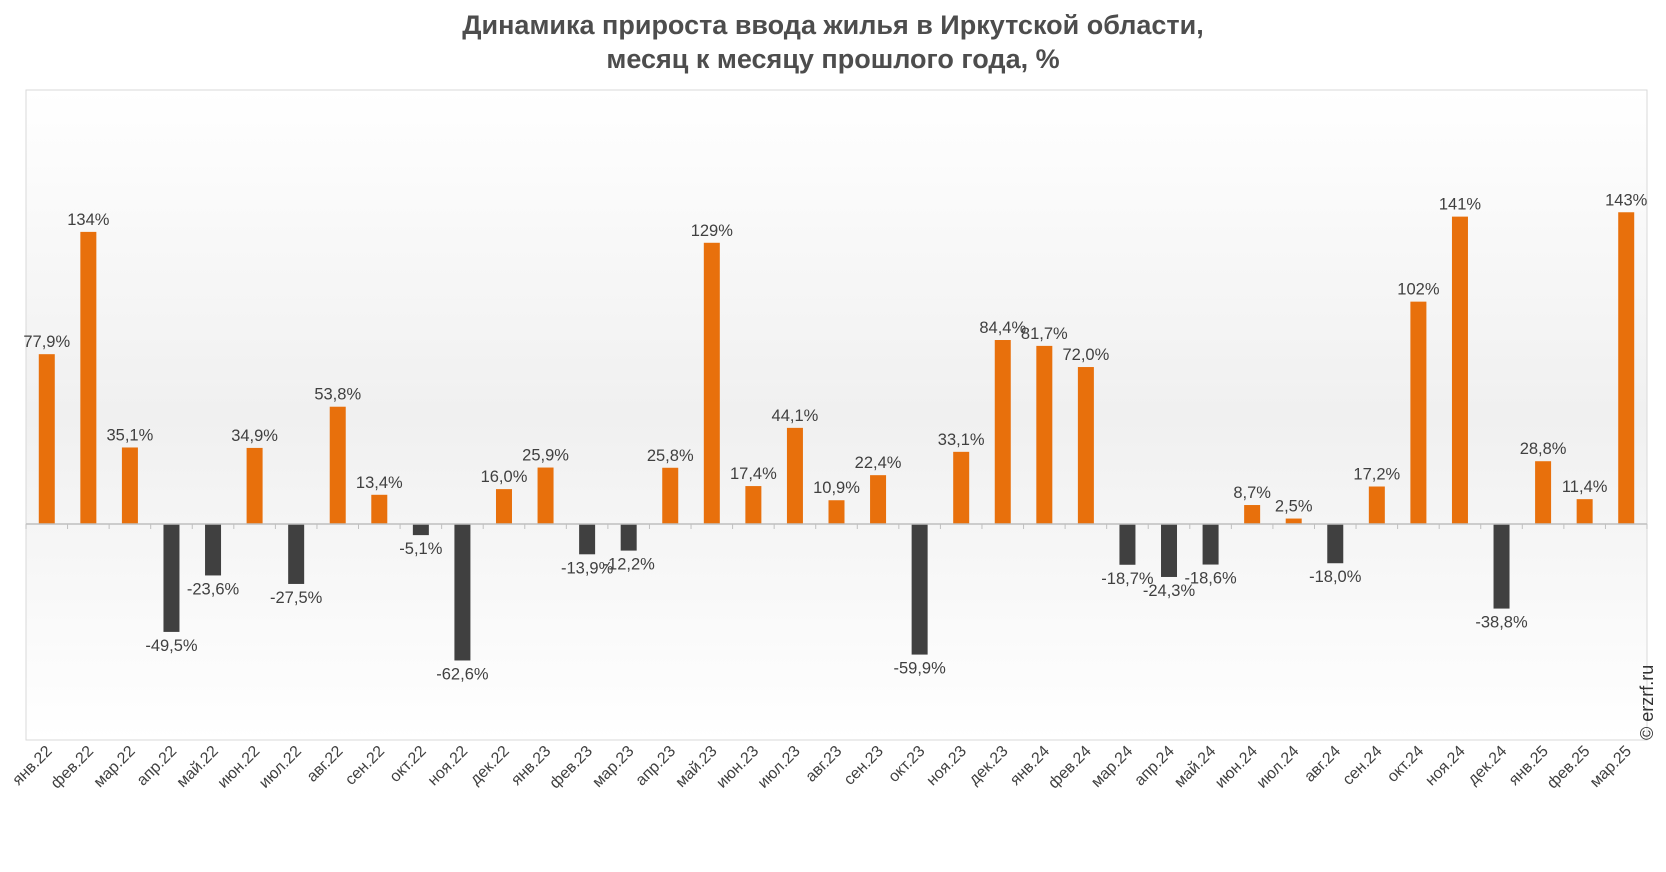  What do you see at coordinates (794, 475) in the screenshot?
I see `bar-июл.23` at bounding box center [794, 475].